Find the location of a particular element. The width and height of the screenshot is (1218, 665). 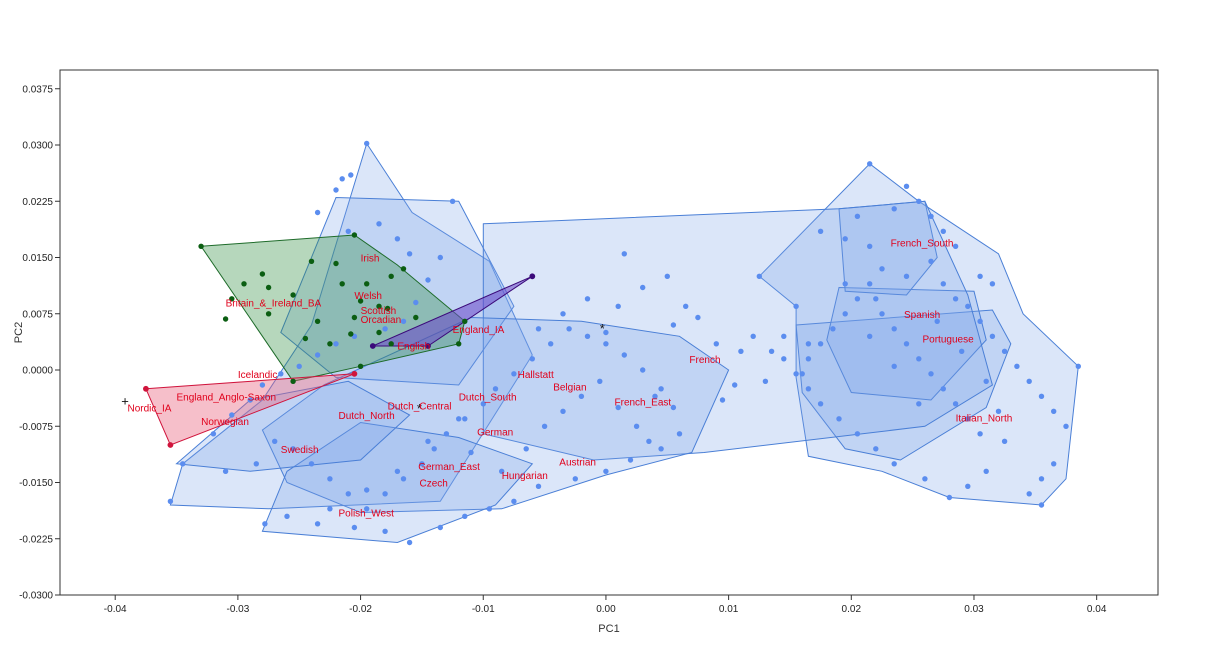

hull-modern-italian is located at coordinates (903, 385).